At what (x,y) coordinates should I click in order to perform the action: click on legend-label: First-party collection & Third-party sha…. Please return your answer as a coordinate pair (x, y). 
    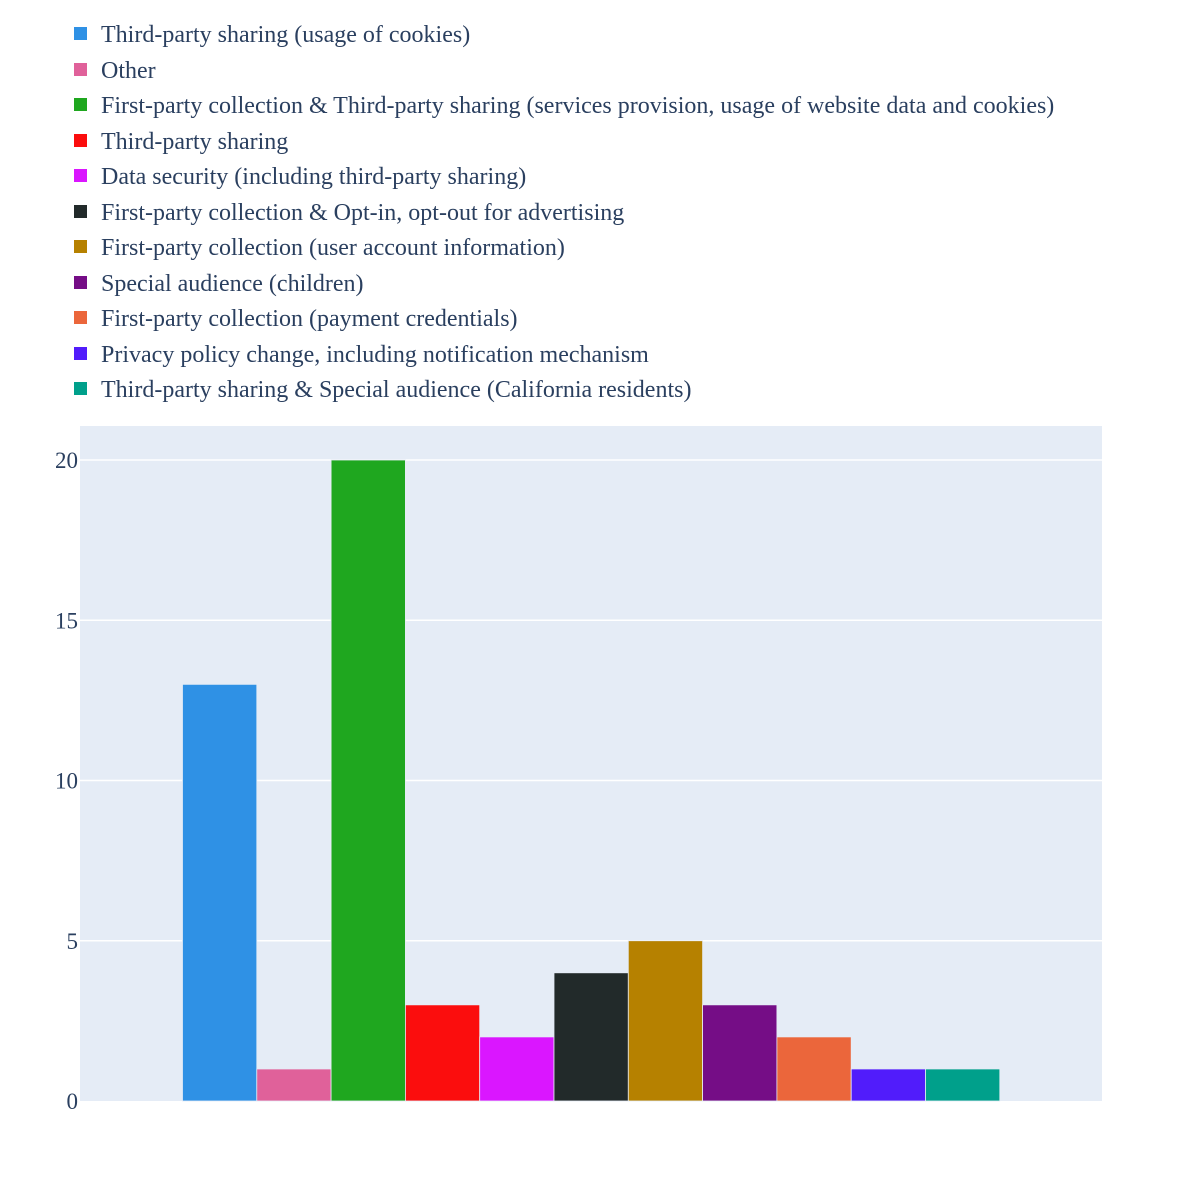
    Looking at the image, I should click on (578, 106).